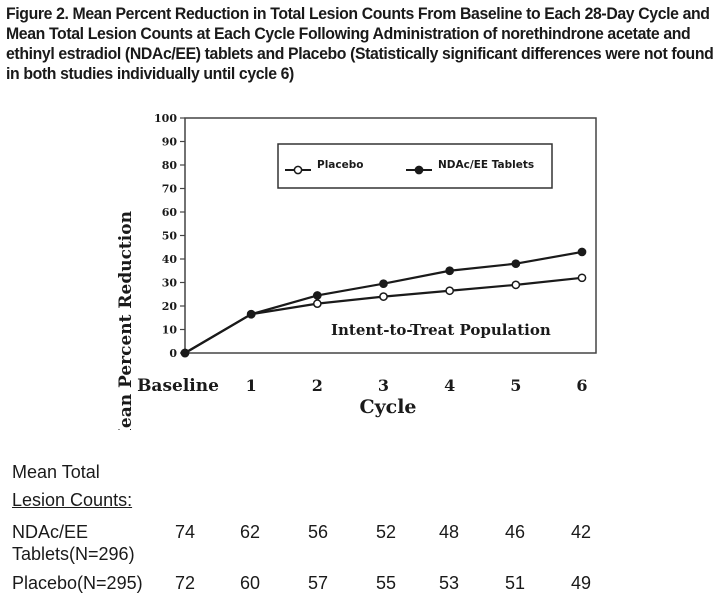 The height and width of the screenshot is (603, 720). What do you see at coordinates (317, 385) in the screenshot?
I see `x-tick-label: 2` at bounding box center [317, 385].